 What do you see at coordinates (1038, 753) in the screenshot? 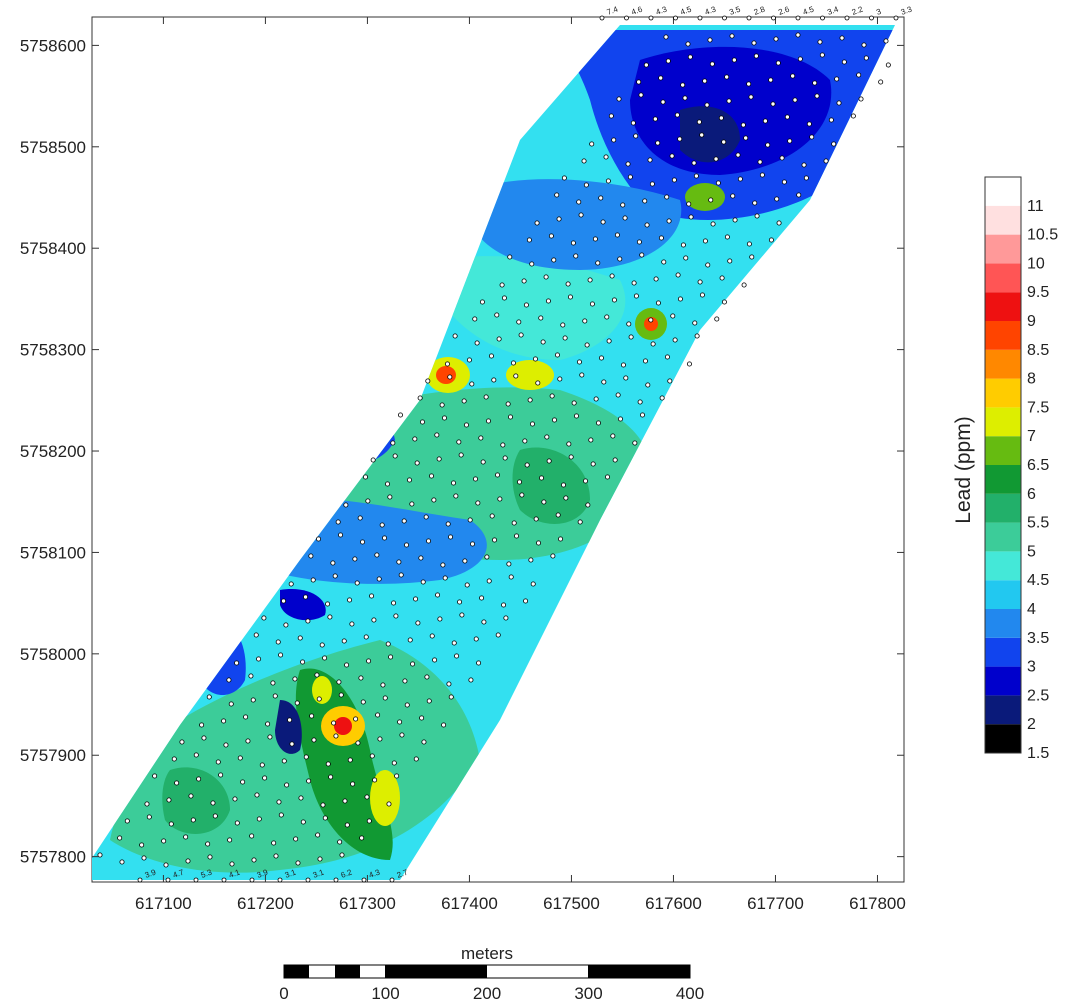
I see `colorbar-label: 1.5` at bounding box center [1038, 753].